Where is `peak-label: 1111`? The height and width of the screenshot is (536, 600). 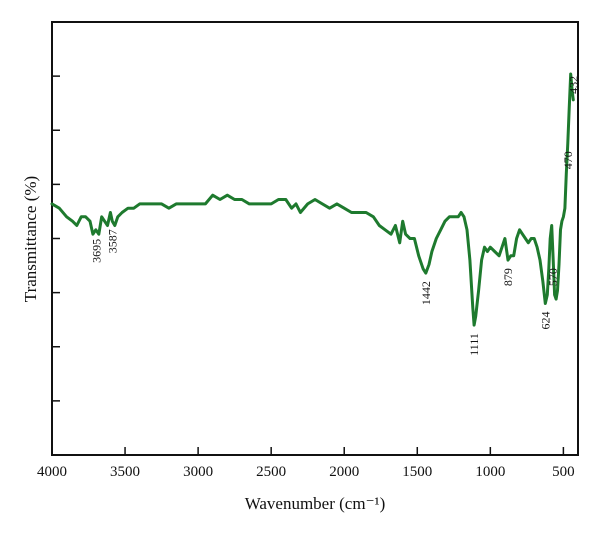
peak-label: 1111 is located at coordinates (474, 344).